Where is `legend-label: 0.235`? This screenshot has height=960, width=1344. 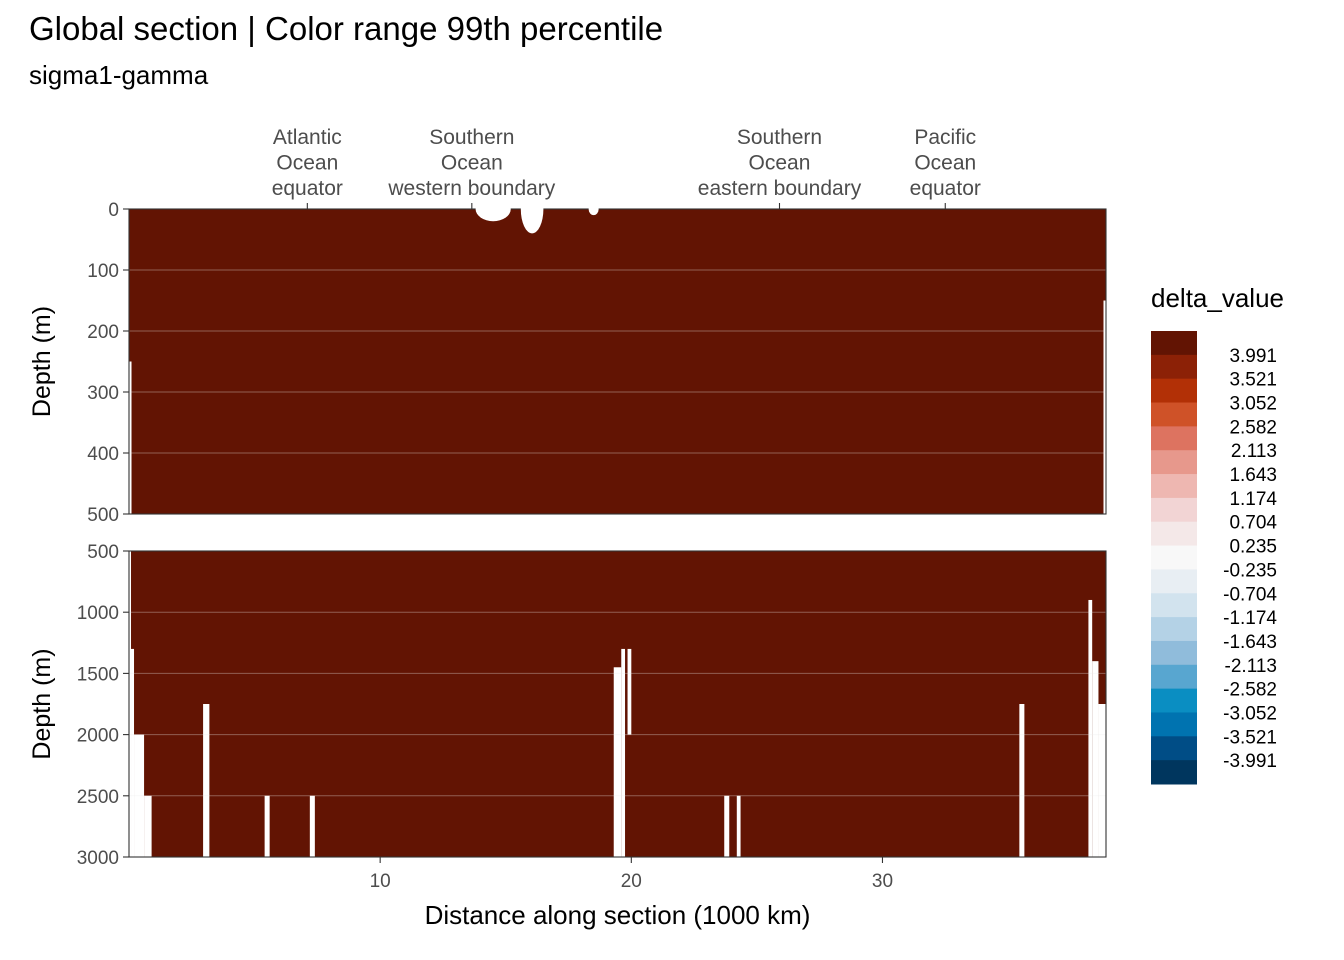 legend-label: 0.235 is located at coordinates (1253, 547).